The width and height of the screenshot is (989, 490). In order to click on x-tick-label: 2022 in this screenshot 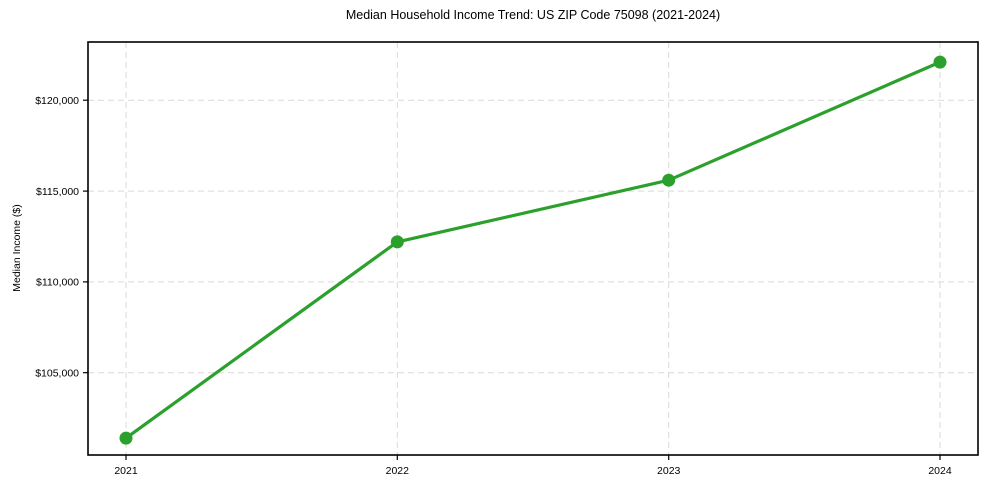, I will do `click(398, 471)`.